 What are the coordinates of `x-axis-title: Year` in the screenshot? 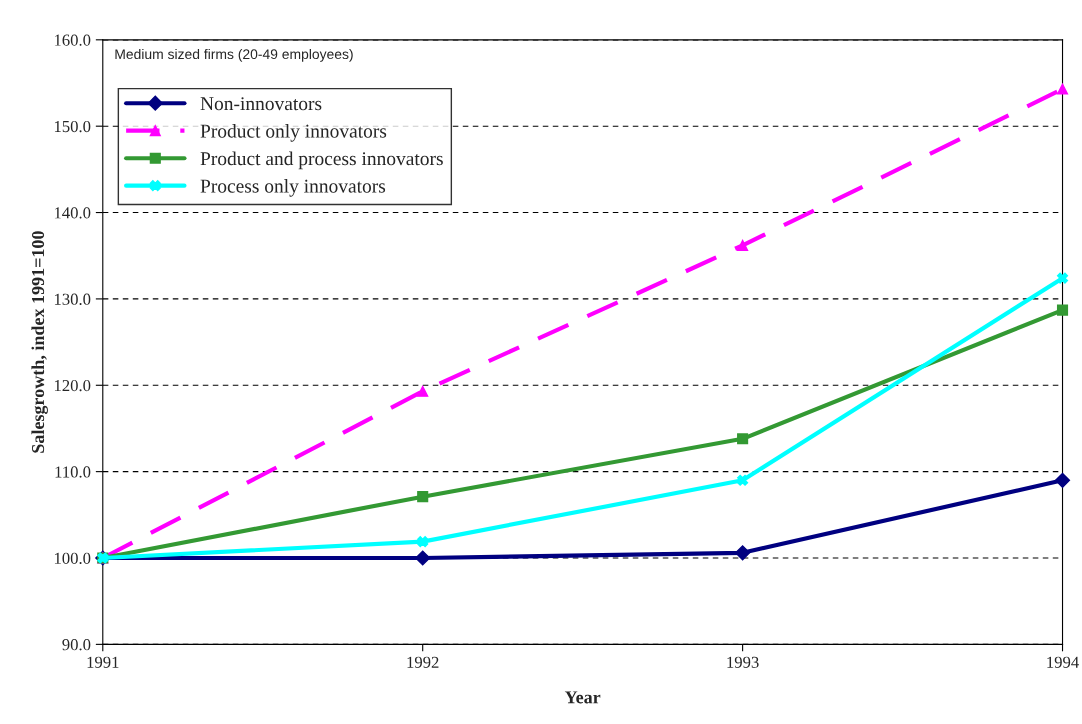 It's located at (582, 697).